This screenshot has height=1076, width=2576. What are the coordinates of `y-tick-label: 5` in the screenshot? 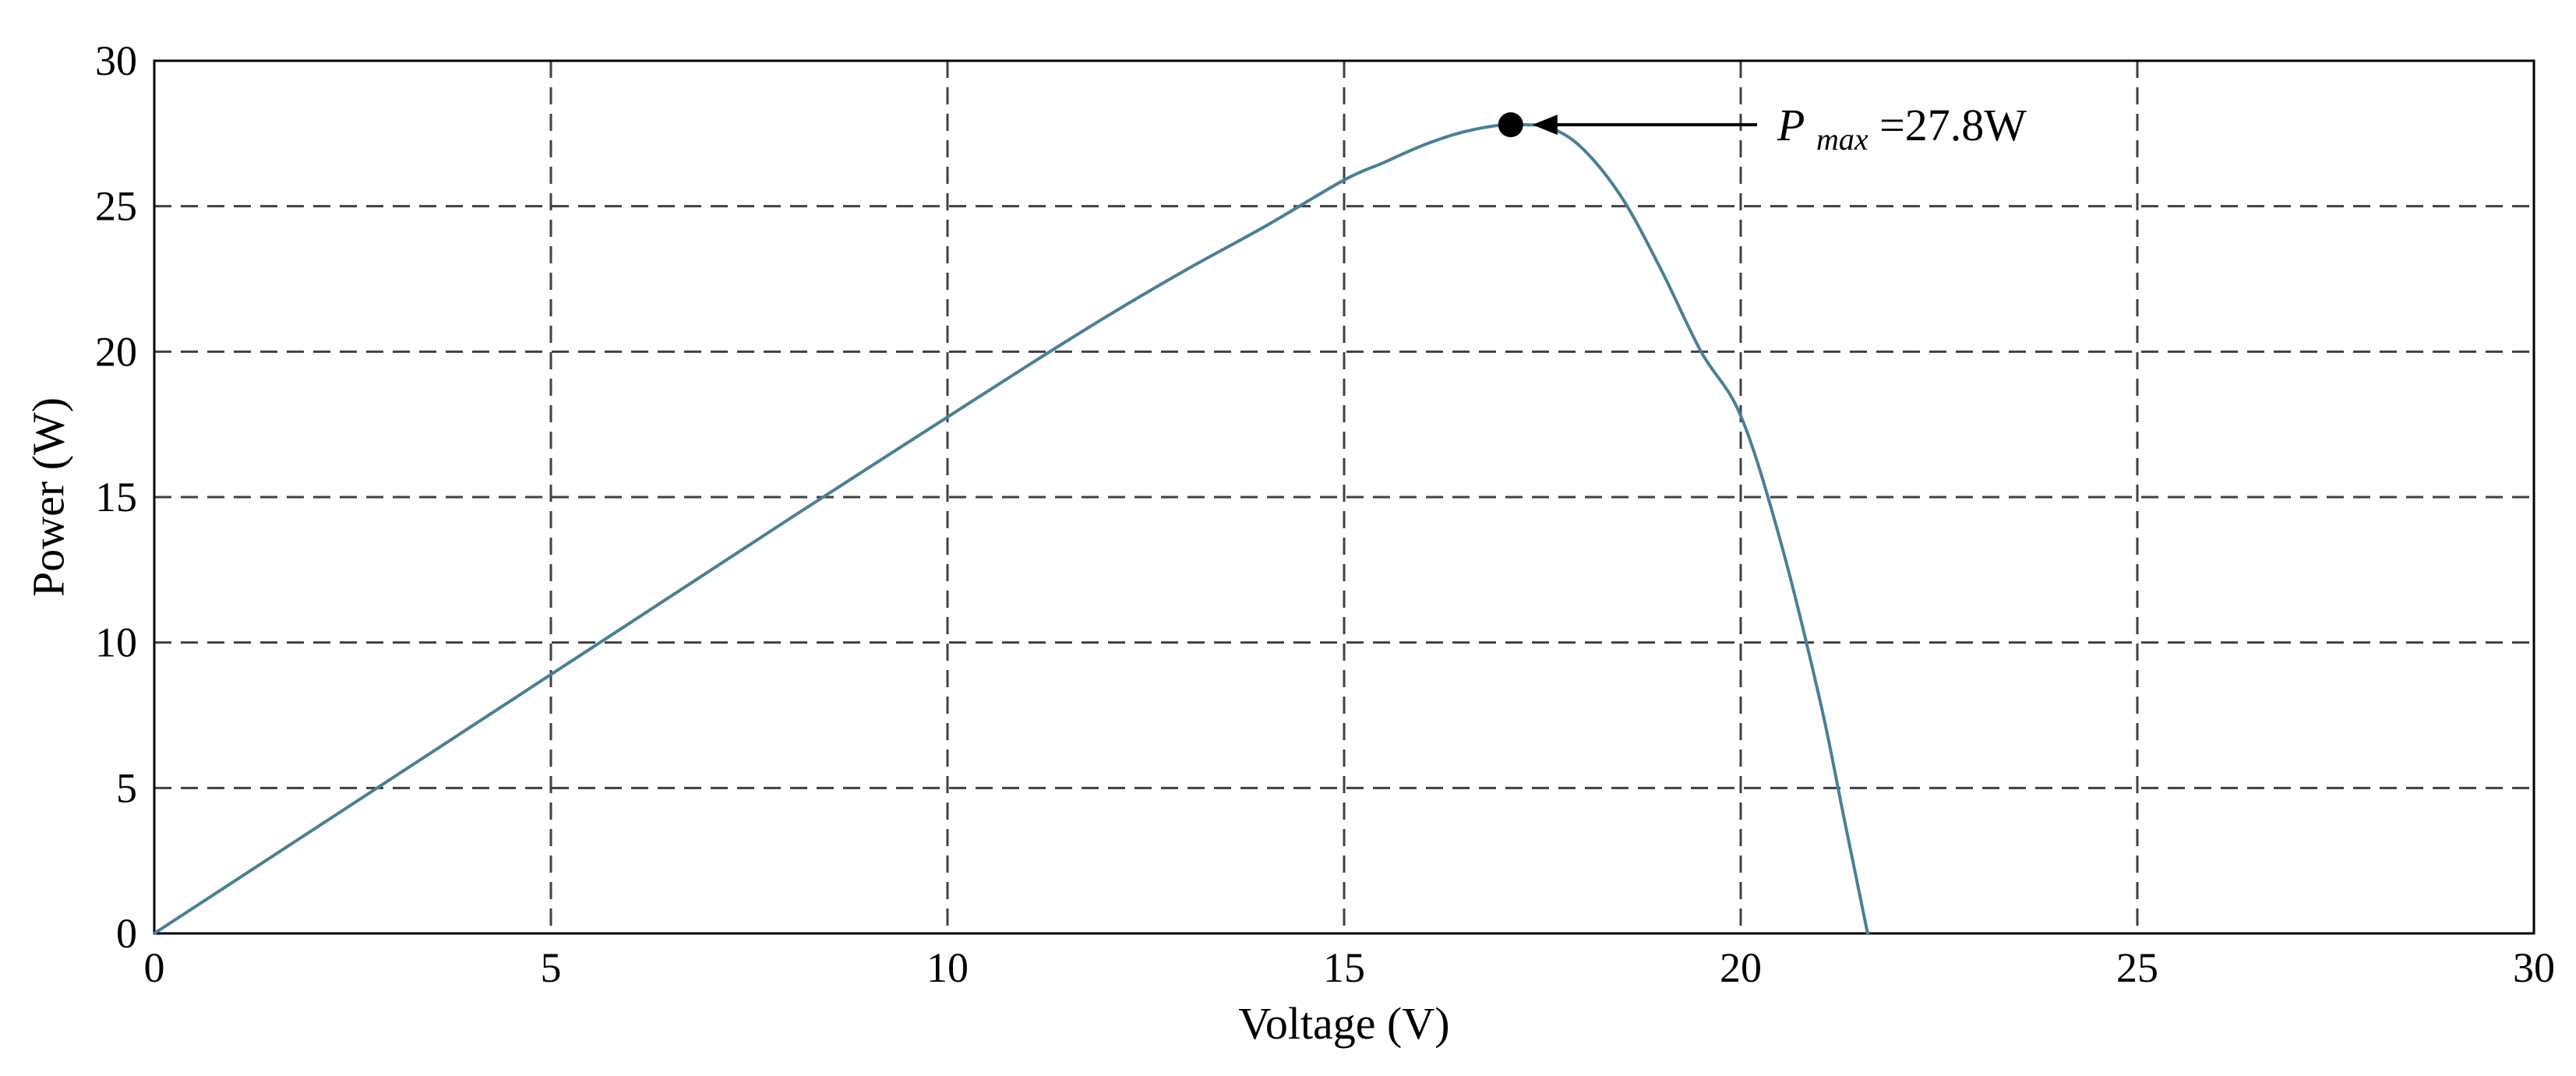 It's located at (126, 787).